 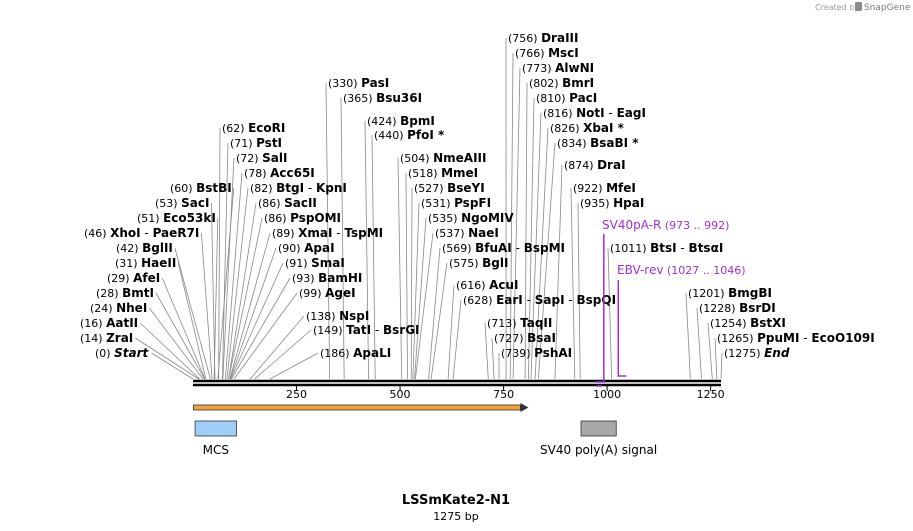 I want to click on site-btgi: (82) BtgI - KpnI, so click(x=298, y=188).